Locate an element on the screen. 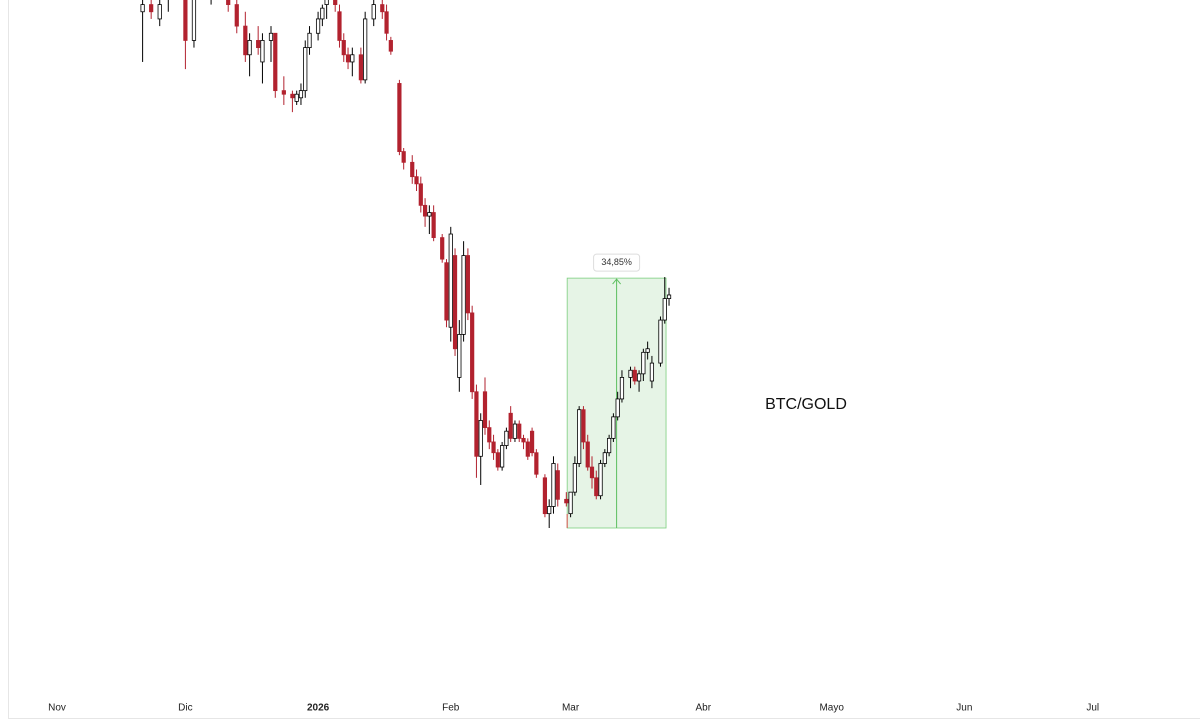 The width and height of the screenshot is (1200, 726). x-tick-label: Jun is located at coordinates (964, 708).